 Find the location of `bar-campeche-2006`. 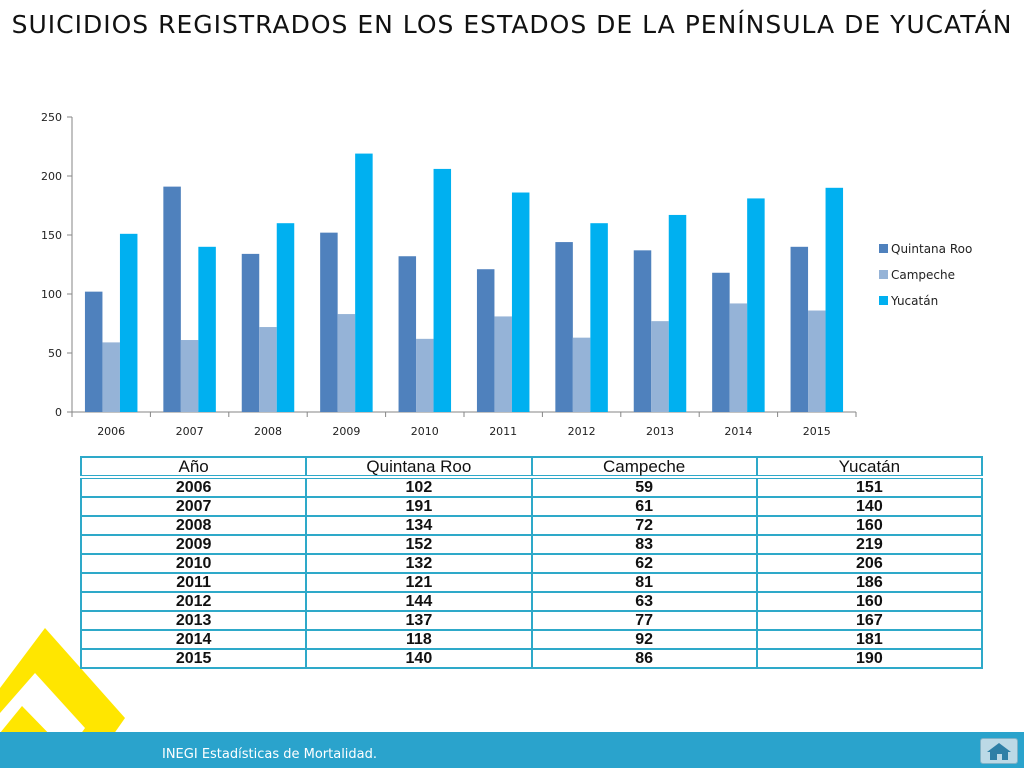

bar-campeche-2006 is located at coordinates (111, 377).